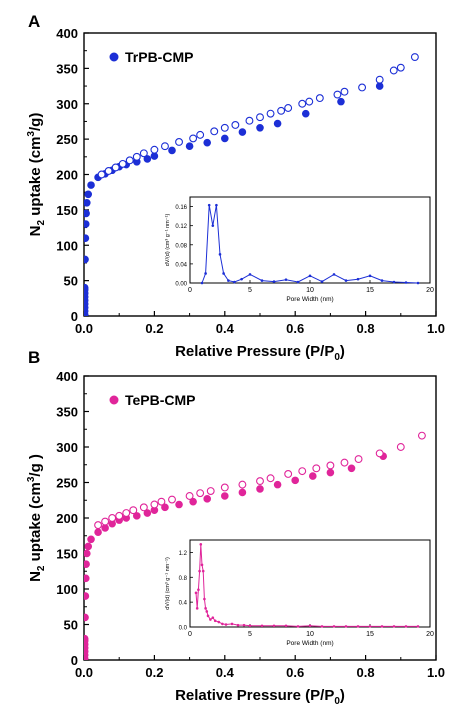 The height and width of the screenshot is (708, 474). What do you see at coordinates (366, 672) in the screenshot?
I see `x-tick-label: 0.8` at bounding box center [366, 672].